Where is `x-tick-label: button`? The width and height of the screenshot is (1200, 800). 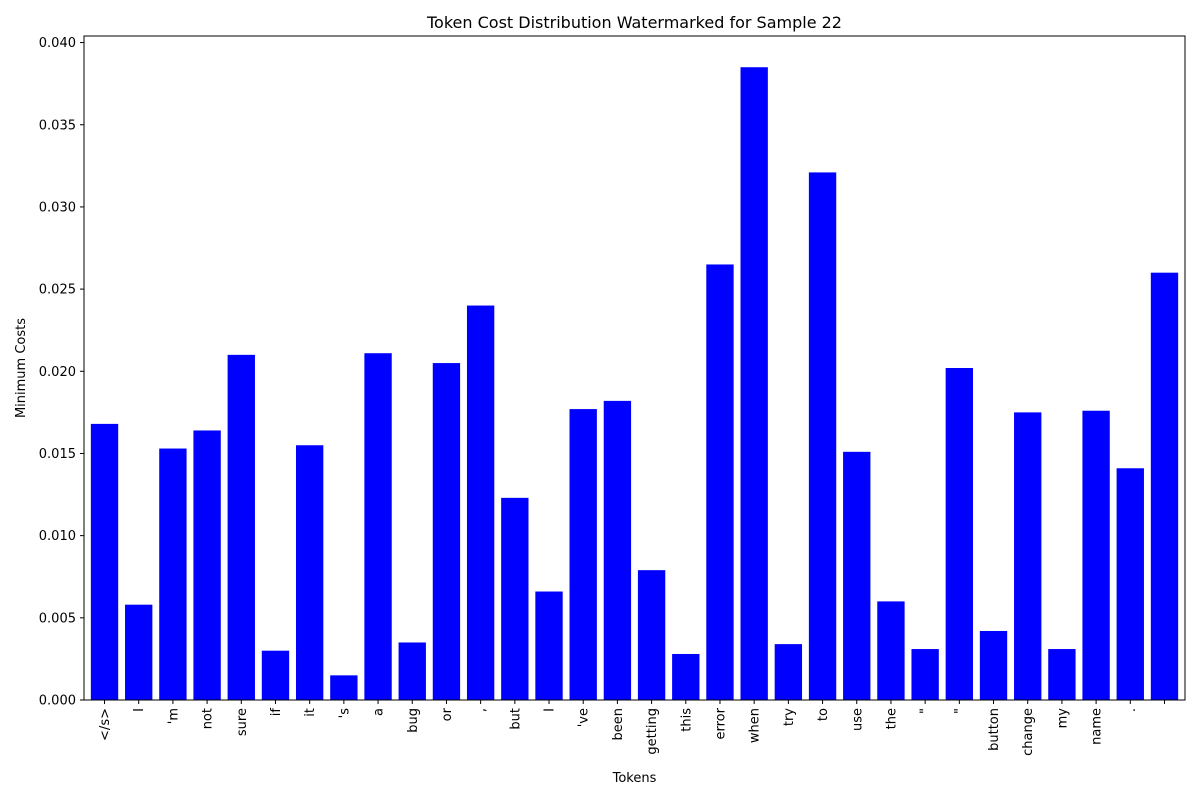 x-tick-label: button is located at coordinates (994, 729).